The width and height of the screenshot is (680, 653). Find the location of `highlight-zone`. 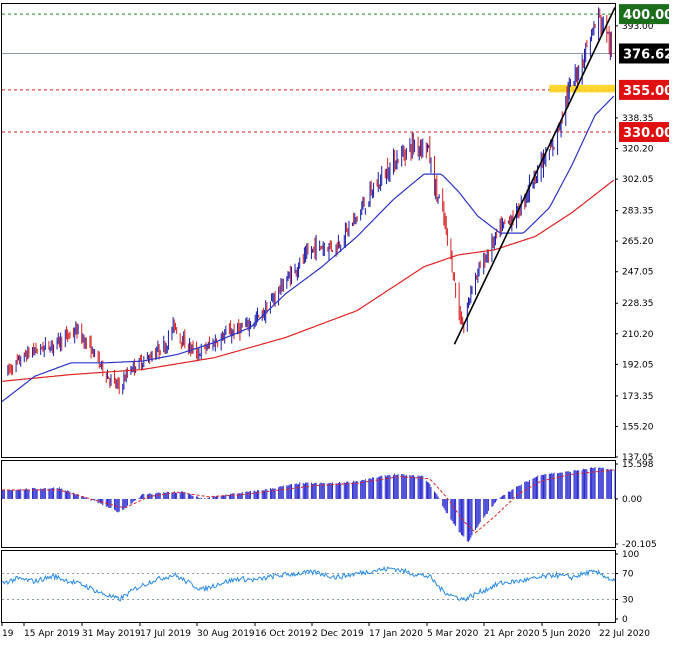

highlight-zone is located at coordinates (582, 88).